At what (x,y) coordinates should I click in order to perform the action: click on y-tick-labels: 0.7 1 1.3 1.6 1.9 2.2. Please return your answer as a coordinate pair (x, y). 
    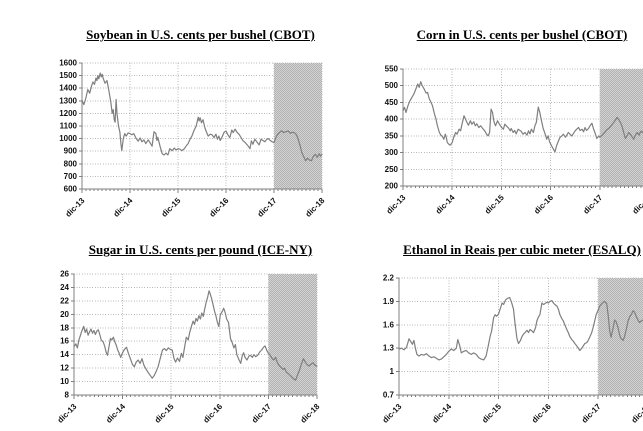
    Looking at the image, I should click on (389, 337).